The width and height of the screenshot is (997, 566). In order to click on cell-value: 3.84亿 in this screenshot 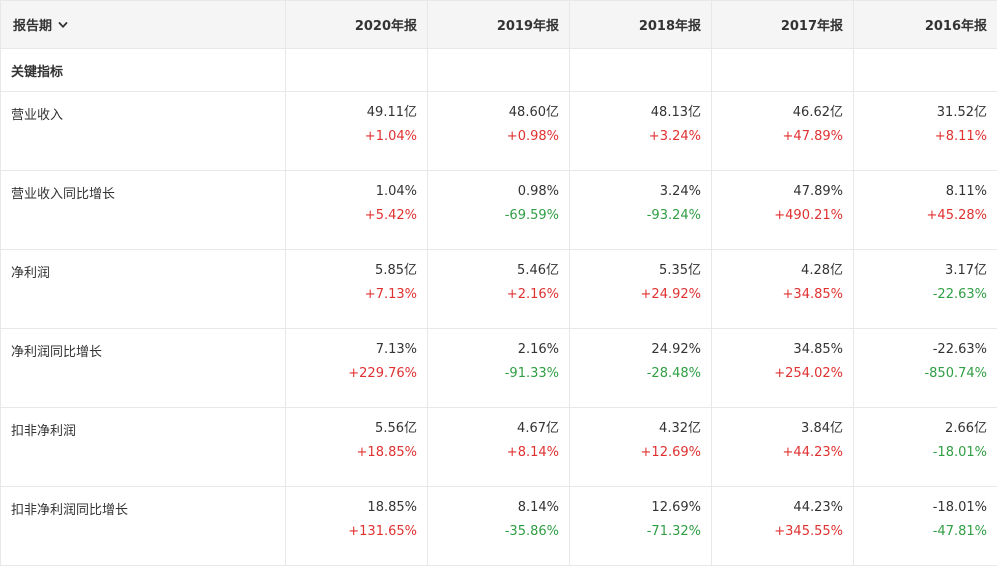, I will do `click(777, 429)`.